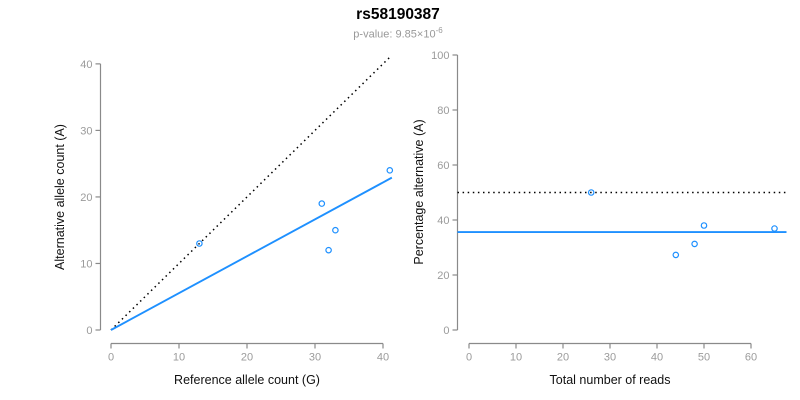 This screenshot has width=800, height=400. Describe the element at coordinates (704, 358) in the screenshot. I see `x-tick-label: 50` at that location.